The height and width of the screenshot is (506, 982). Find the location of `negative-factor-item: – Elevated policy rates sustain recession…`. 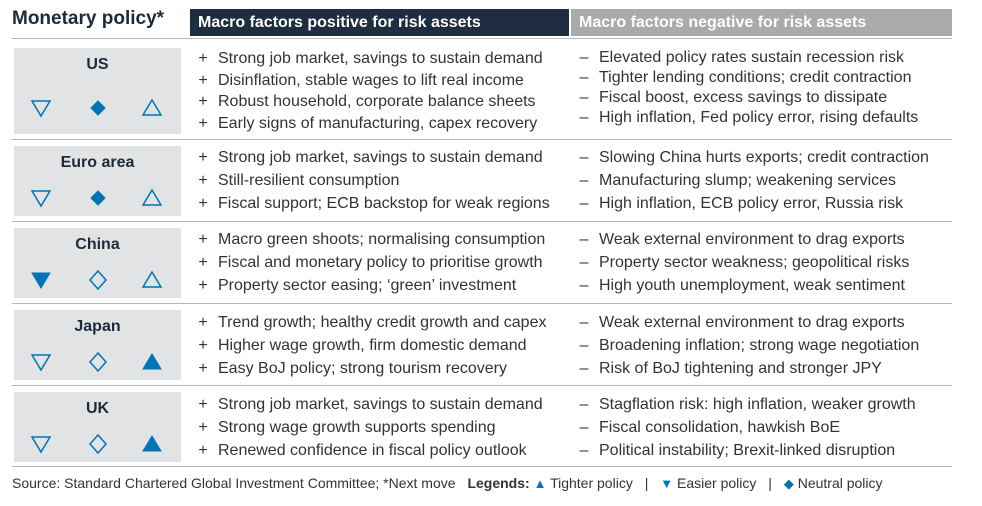

negative-factor-item: – Elevated policy rates sustain recession… is located at coordinates (747, 58).